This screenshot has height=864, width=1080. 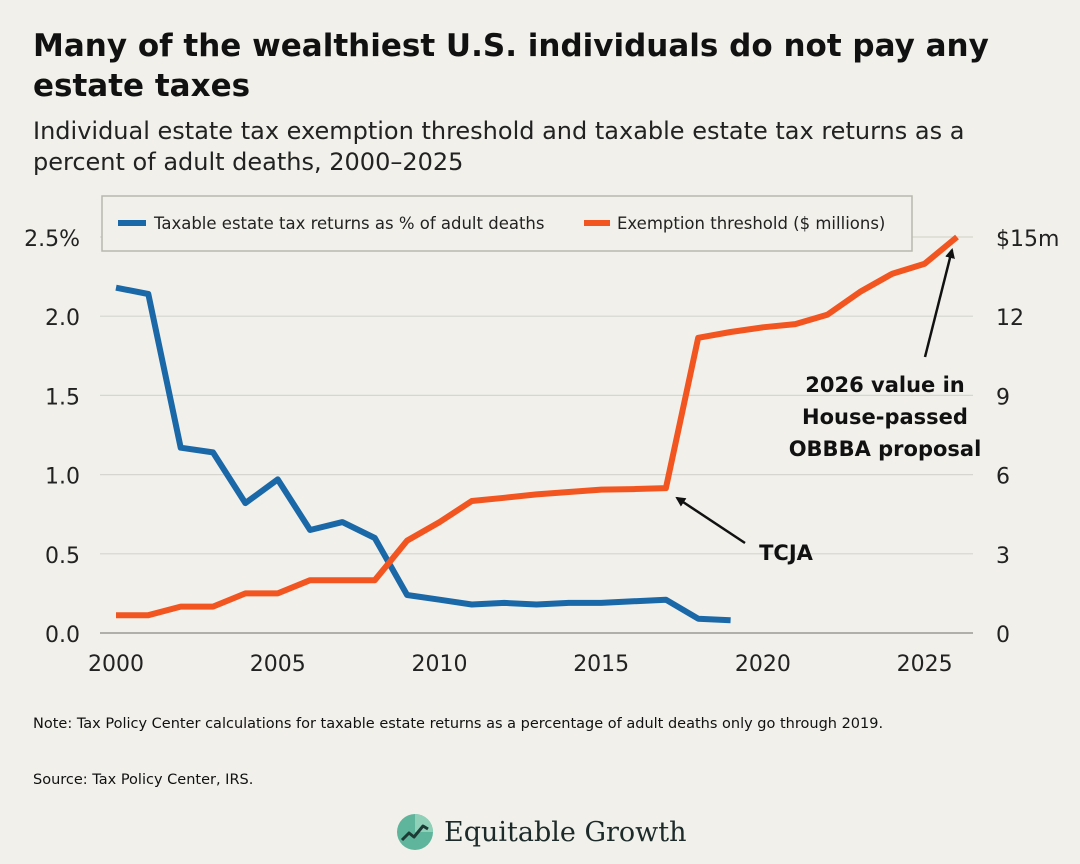 I want to click on right-axis-tick-label: 6, so click(x=1003, y=477).